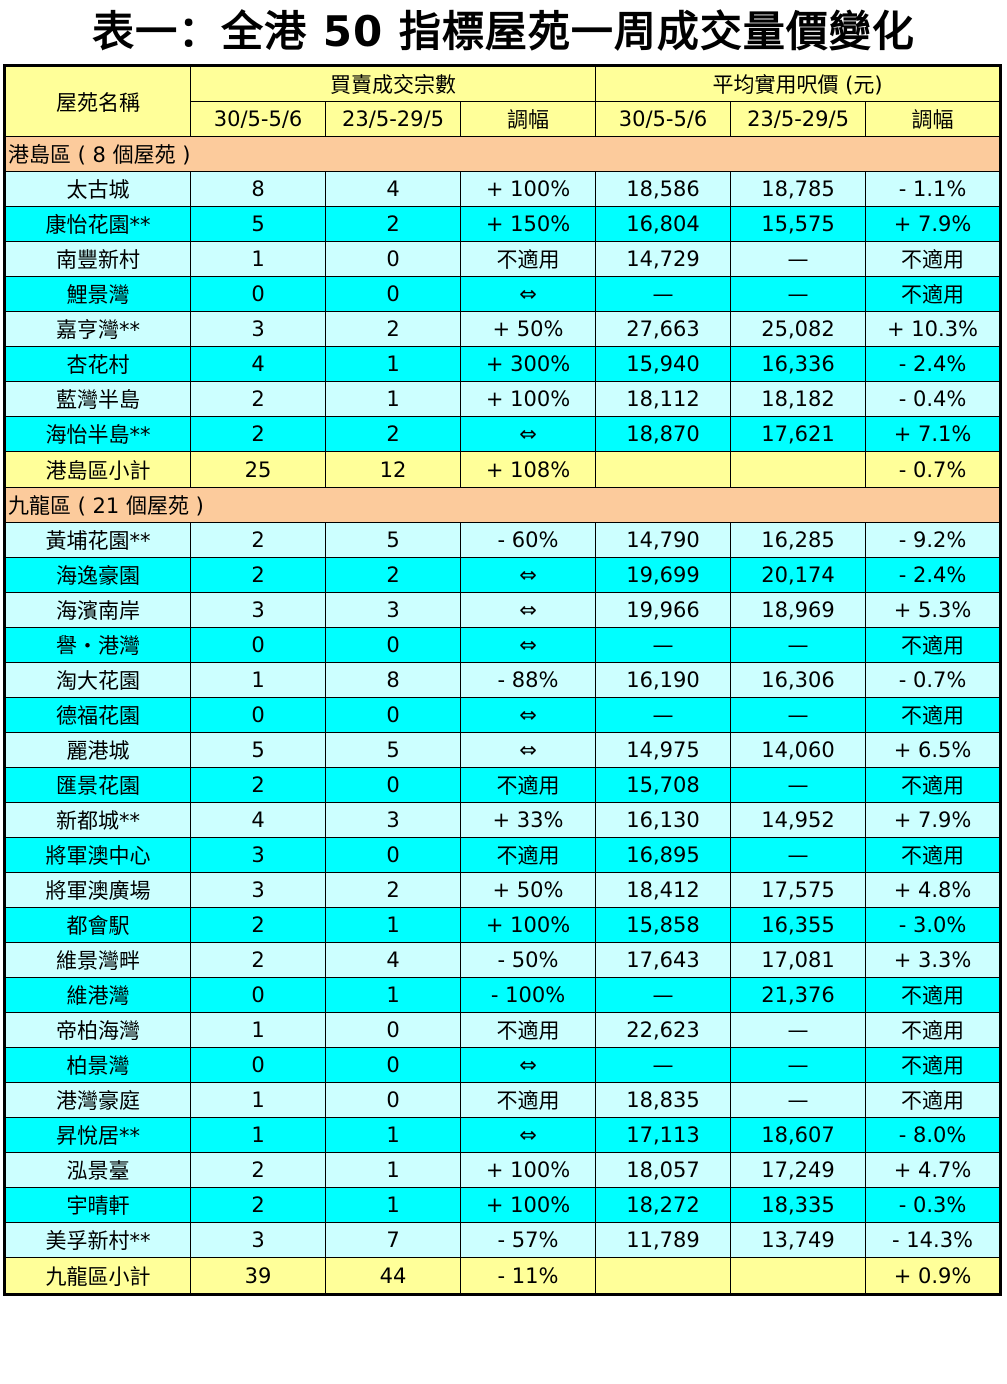 The image size is (1007, 1384). Describe the element at coordinates (933, 399) in the screenshot. I see `price-change-cell: - 0.4%` at that location.